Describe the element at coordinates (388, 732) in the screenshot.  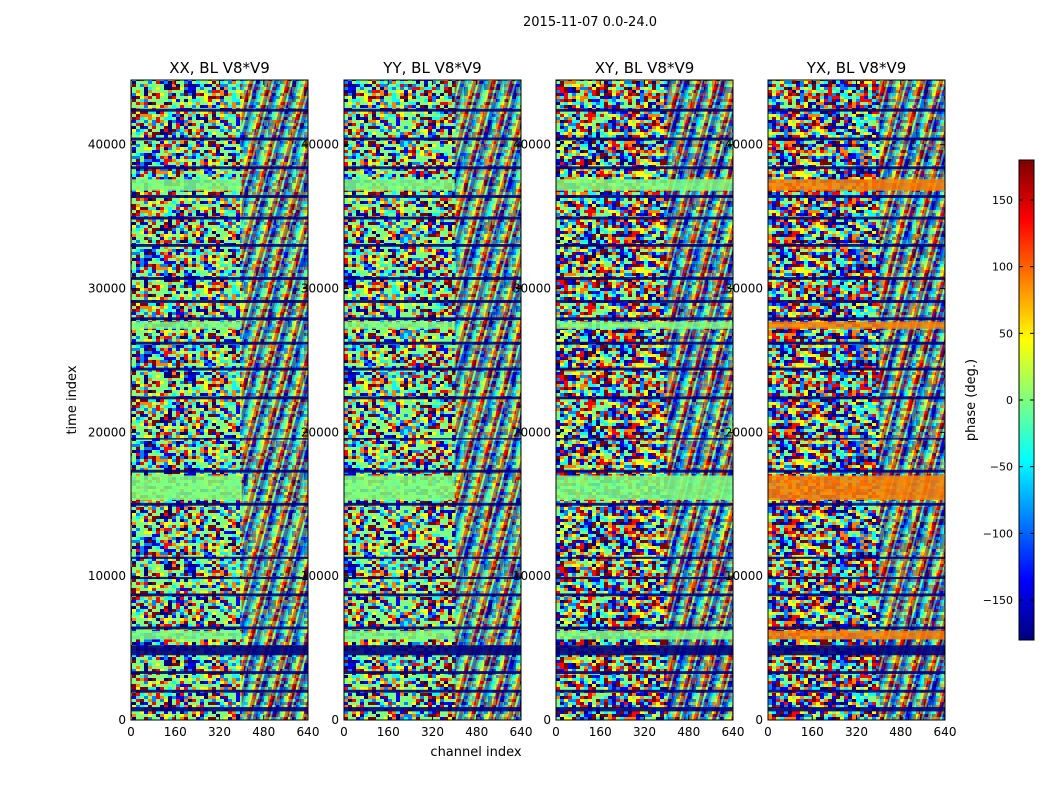
I see `x-tick-label: 160` at that location.